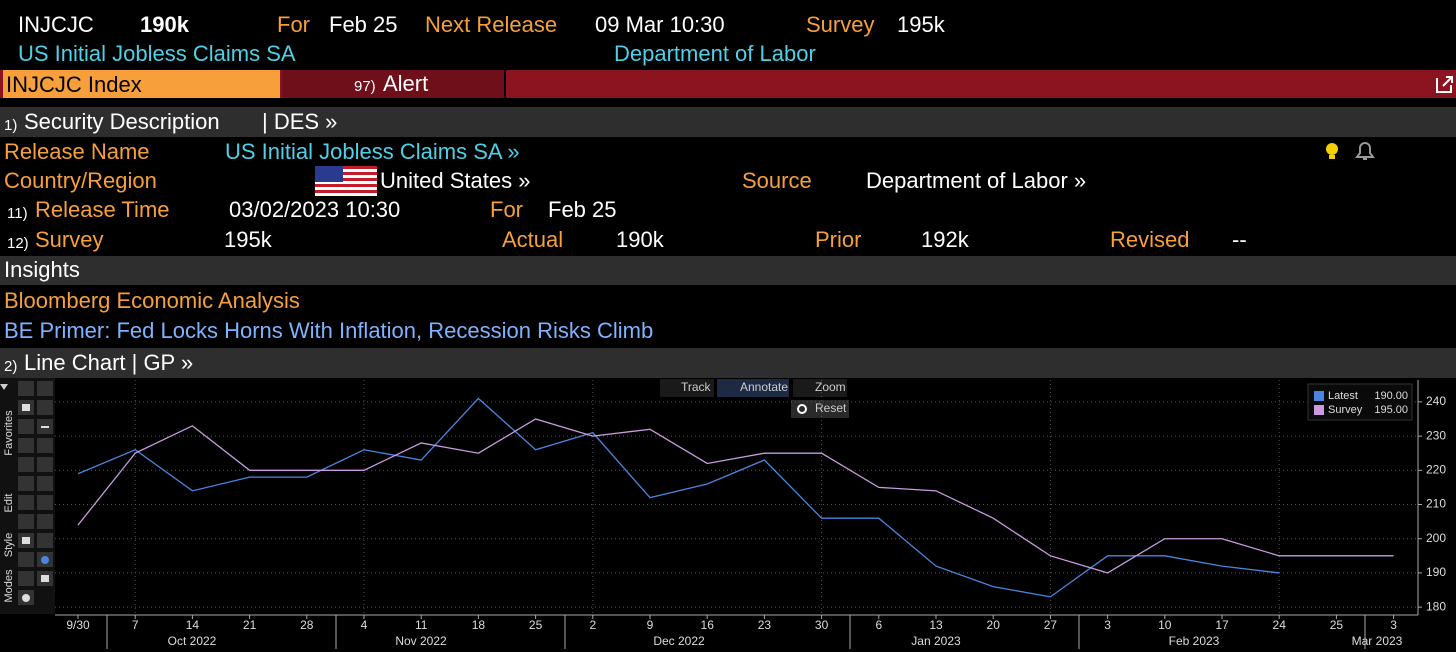  I want to click on x-tick-label: 27, so click(1051, 625).